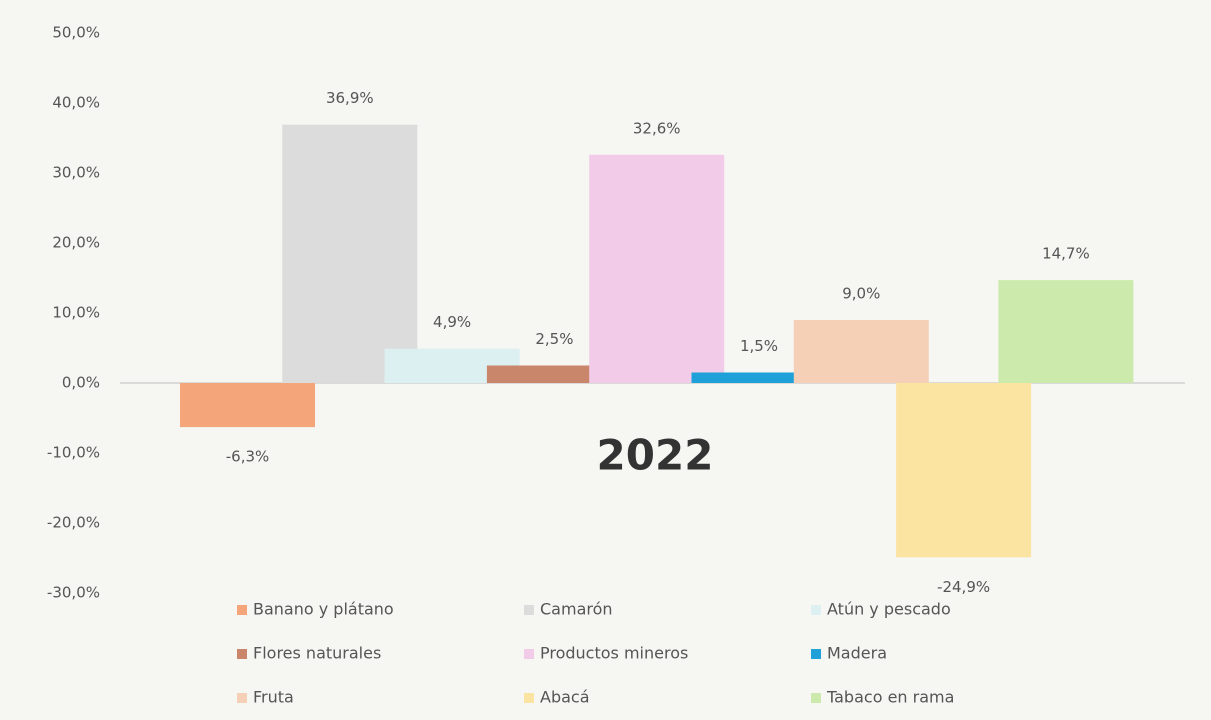  I want to click on data-label: 4,9%, so click(452, 322).